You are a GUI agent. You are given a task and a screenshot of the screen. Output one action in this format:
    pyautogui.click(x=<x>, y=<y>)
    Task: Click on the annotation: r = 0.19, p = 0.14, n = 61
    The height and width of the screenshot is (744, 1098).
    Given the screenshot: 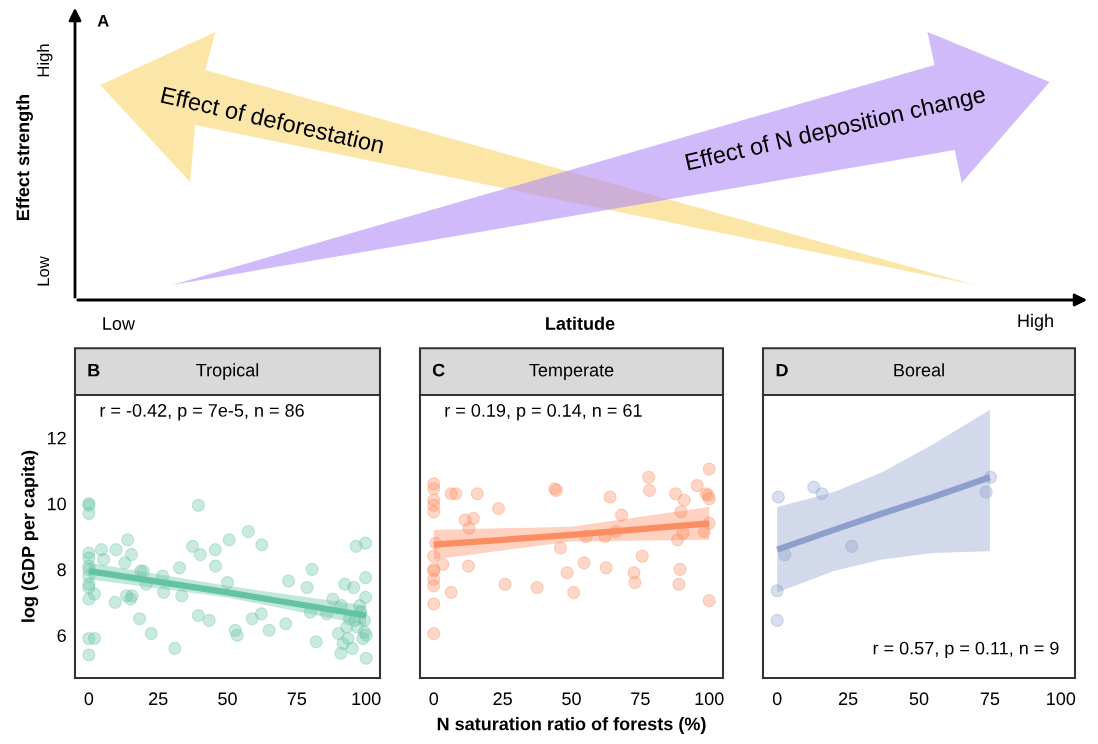 What is the action you would take?
    pyautogui.click(x=543, y=412)
    